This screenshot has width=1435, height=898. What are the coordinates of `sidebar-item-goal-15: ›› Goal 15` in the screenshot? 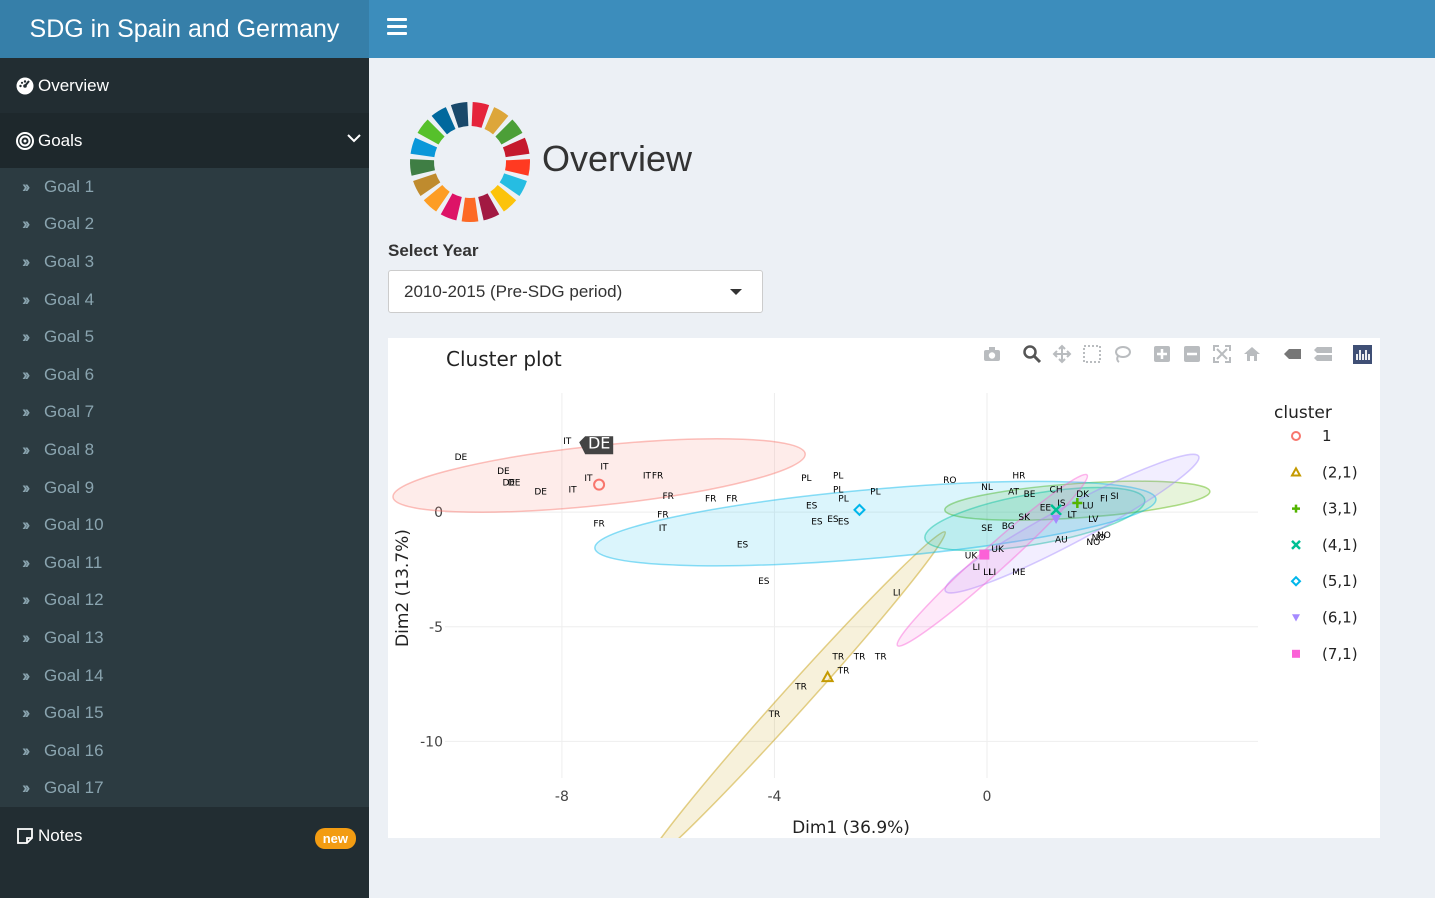 It's located at (184, 713).